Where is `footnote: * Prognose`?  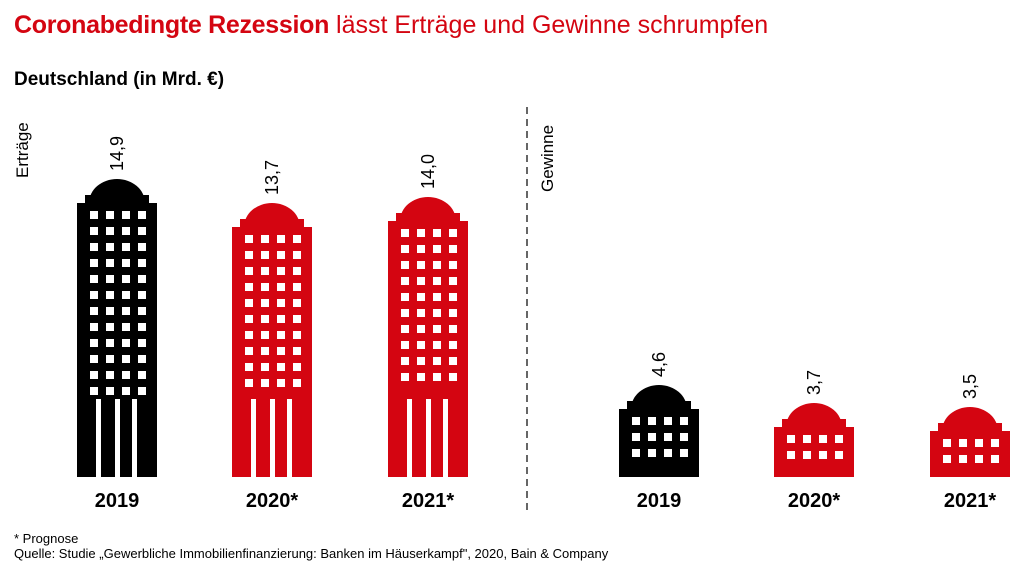
footnote: * Prognose is located at coordinates (46, 538).